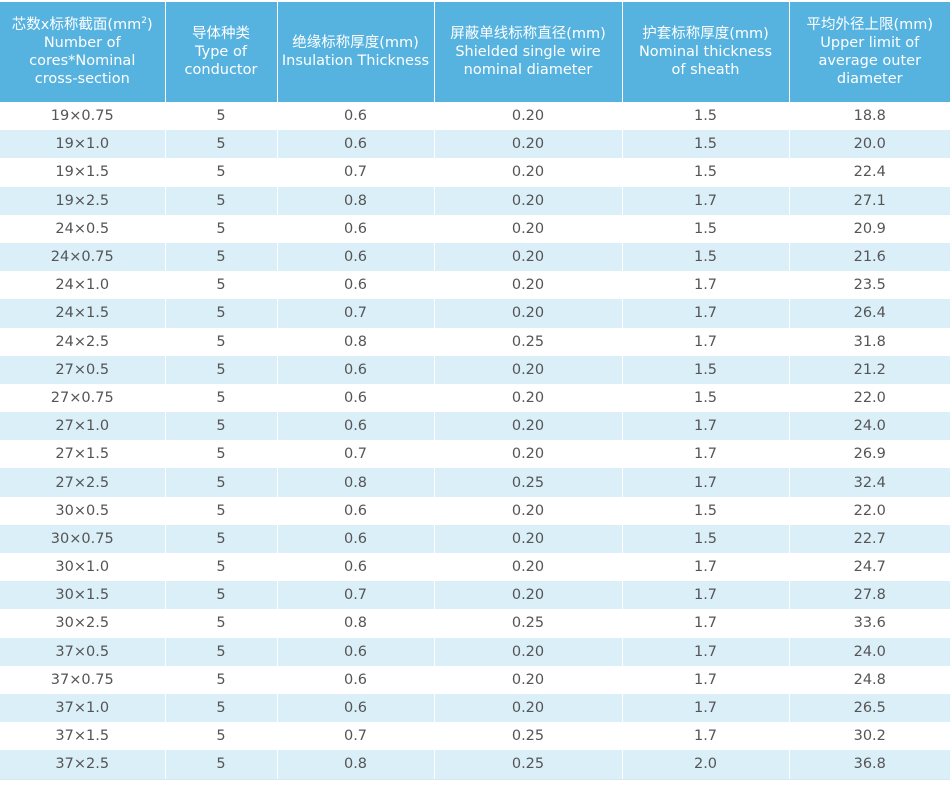  I want to click on table-row: 30×0.5 5 0.6 0.20 1.5 22.0, so click(475, 510).